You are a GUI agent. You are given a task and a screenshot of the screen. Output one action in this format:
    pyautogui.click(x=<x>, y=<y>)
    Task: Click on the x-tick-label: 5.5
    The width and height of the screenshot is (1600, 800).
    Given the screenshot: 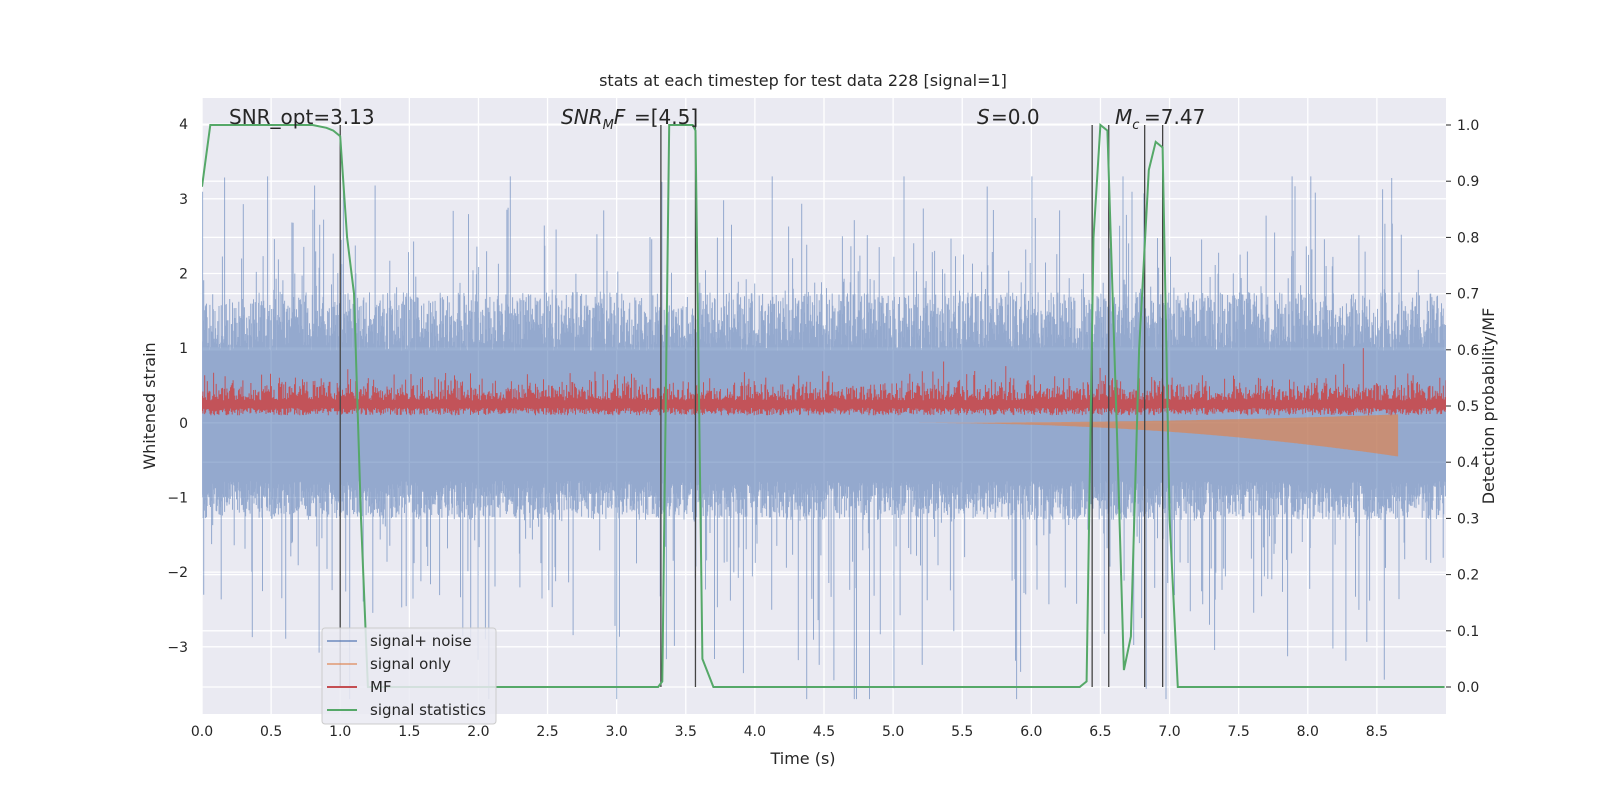 What is the action you would take?
    pyautogui.click(x=962, y=732)
    